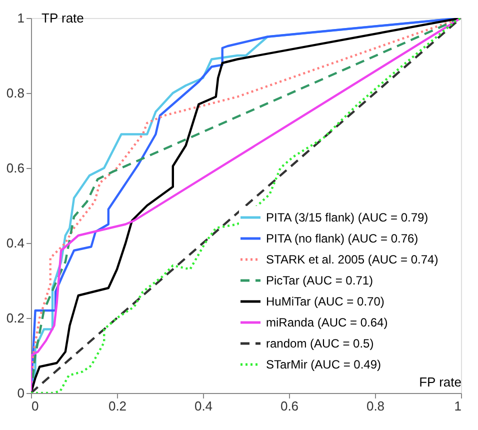 The height and width of the screenshot is (430, 478). Describe the element at coordinates (347, 217) in the screenshot. I see `legend-label: PITA (3/15 flank) (AUC = 0.79)` at that location.